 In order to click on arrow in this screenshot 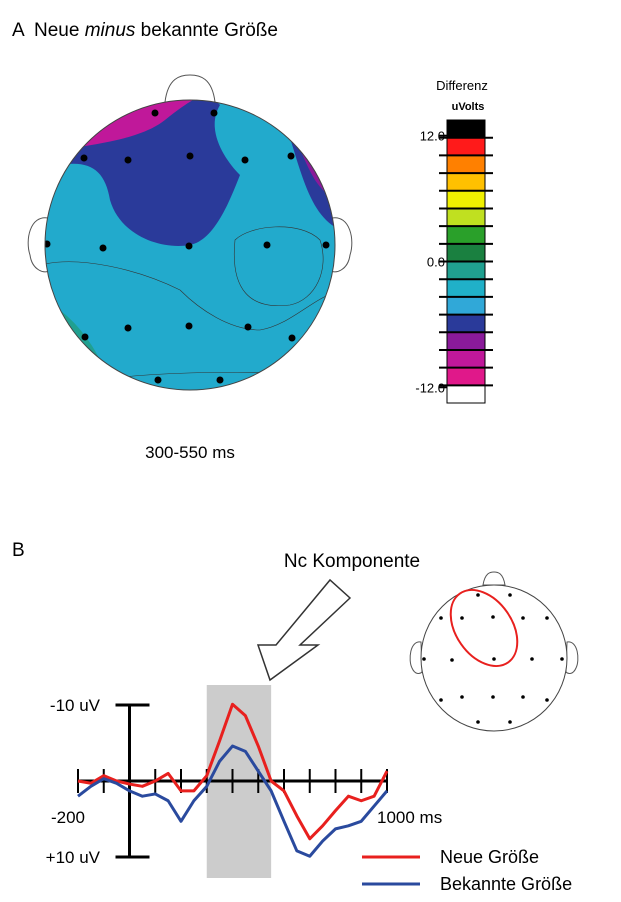, I will do `click(304, 630)`.